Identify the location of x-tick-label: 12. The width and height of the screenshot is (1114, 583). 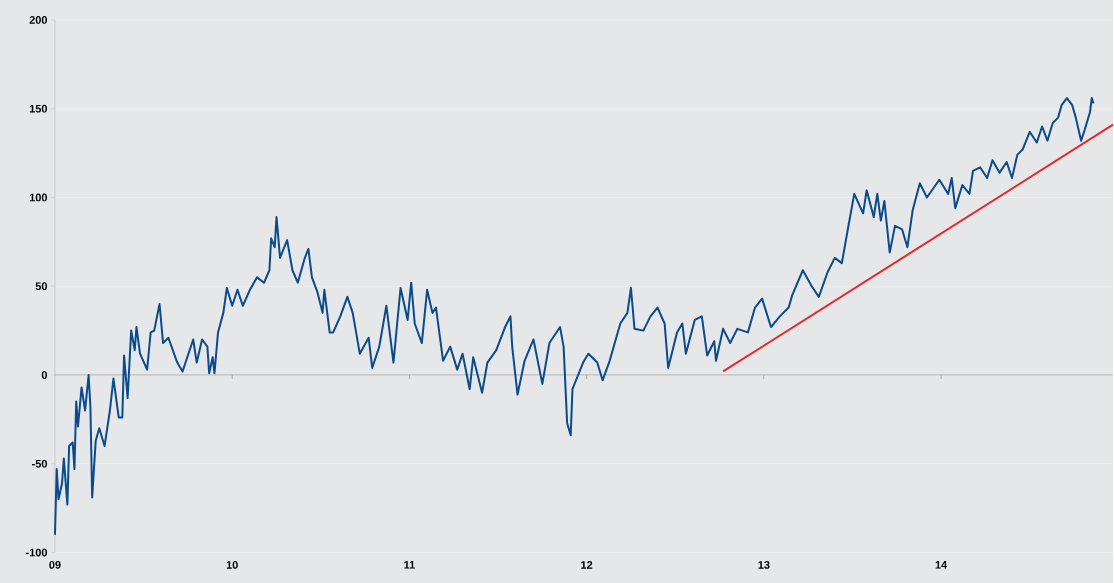
(587, 564).